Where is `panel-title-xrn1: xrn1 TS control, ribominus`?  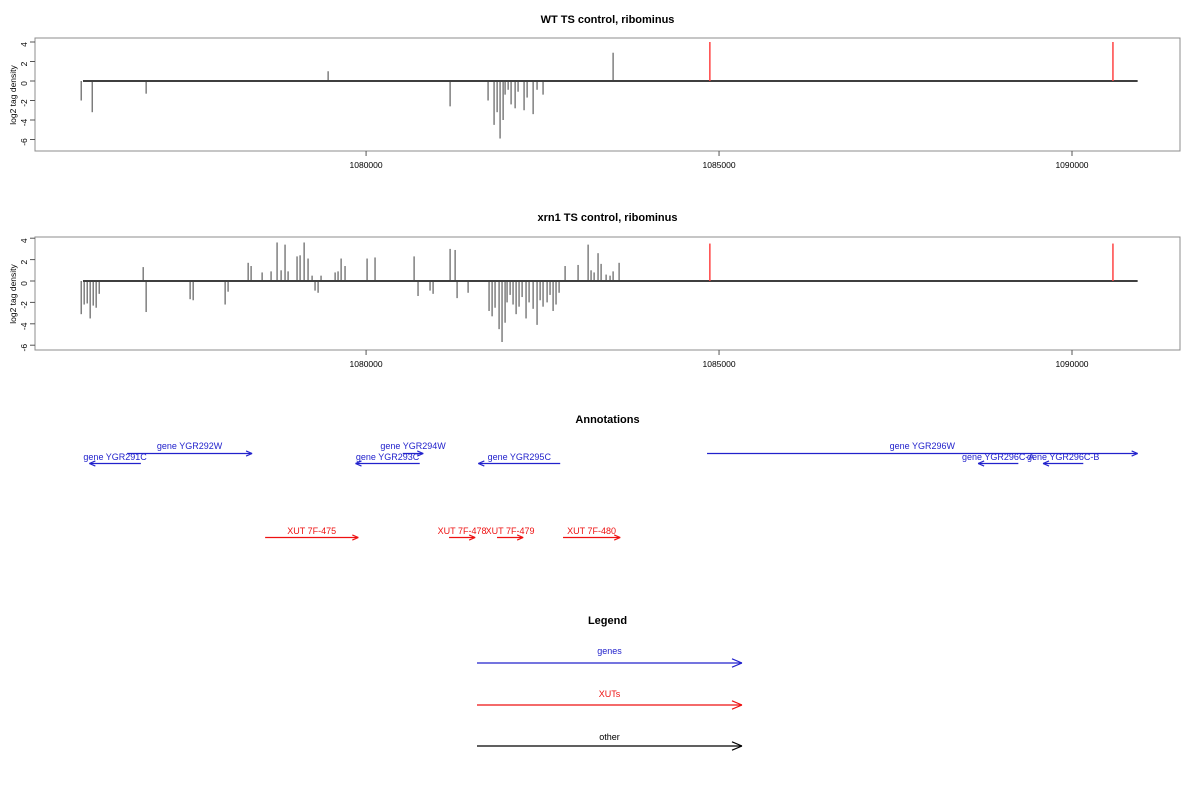
panel-title-xrn1: xrn1 TS control, ribominus is located at coordinates (607, 218).